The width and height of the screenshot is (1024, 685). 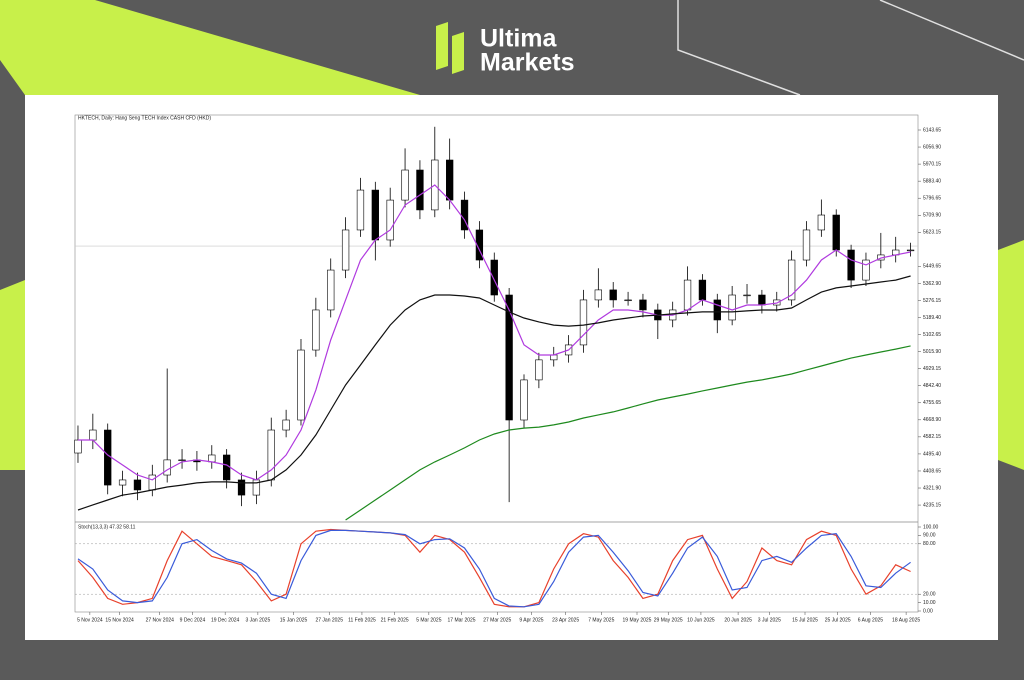 What do you see at coordinates (210, 47) in the screenshot?
I see `lime-stripe-top` at bounding box center [210, 47].